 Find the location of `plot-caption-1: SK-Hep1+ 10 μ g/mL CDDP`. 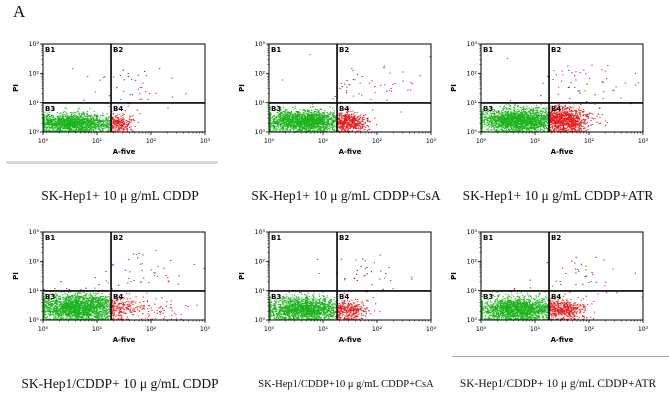

plot-caption-1: SK-Hep1+ 10 μ g/mL CDDP is located at coordinates (120, 195).